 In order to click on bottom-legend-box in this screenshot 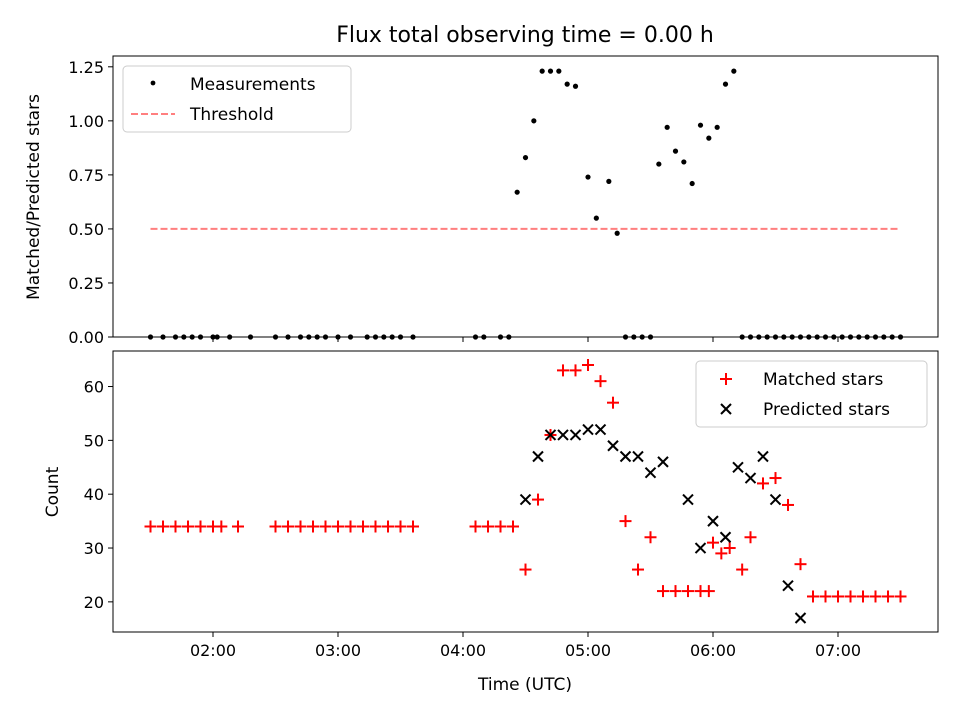, I will do `click(811, 394)`.